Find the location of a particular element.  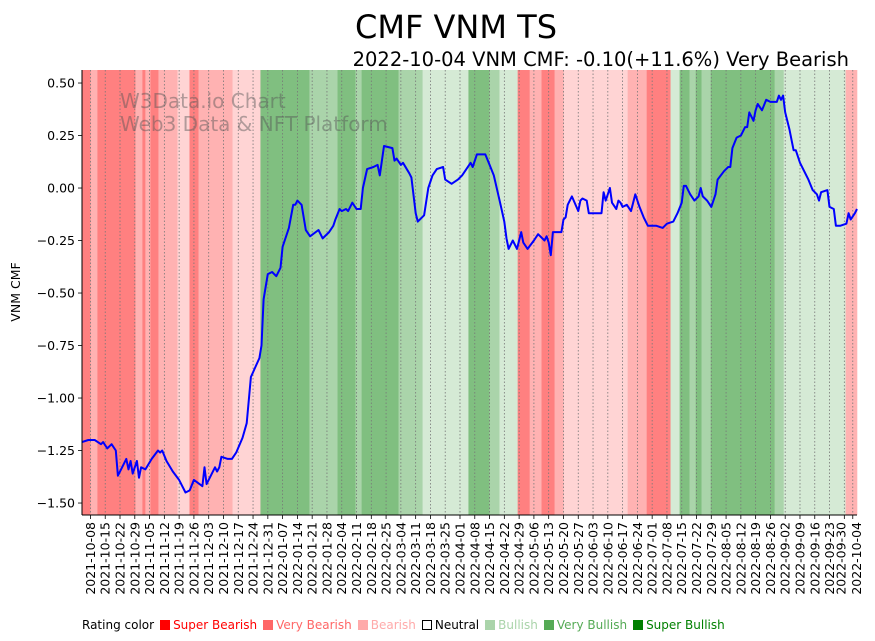

watermark: W3Data.io Chart Web3 Data & NFT Platform is located at coordinates (254, 112).